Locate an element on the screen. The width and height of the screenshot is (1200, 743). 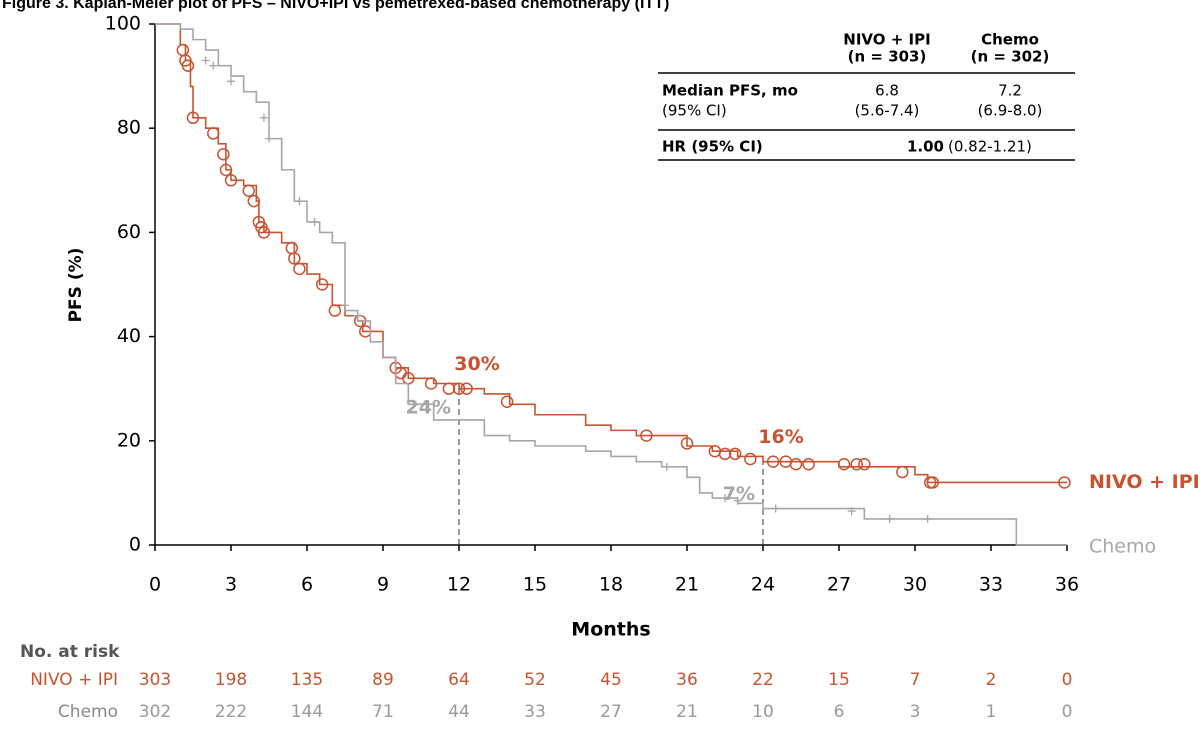
table-row-label: (95% CI) is located at coordinates (694, 111).